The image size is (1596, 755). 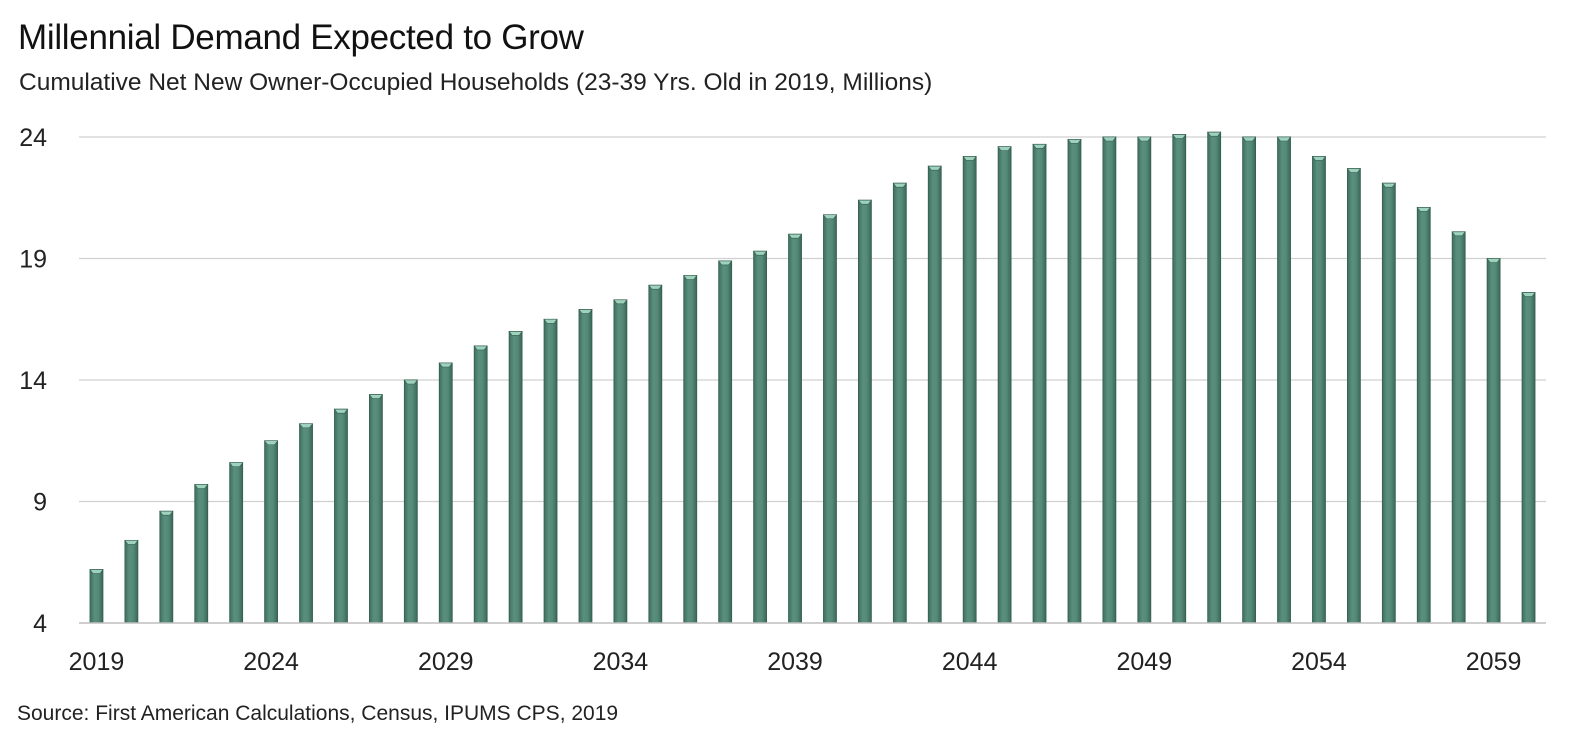 What do you see at coordinates (830, 419) in the screenshot?
I see `bar-2040` at bounding box center [830, 419].